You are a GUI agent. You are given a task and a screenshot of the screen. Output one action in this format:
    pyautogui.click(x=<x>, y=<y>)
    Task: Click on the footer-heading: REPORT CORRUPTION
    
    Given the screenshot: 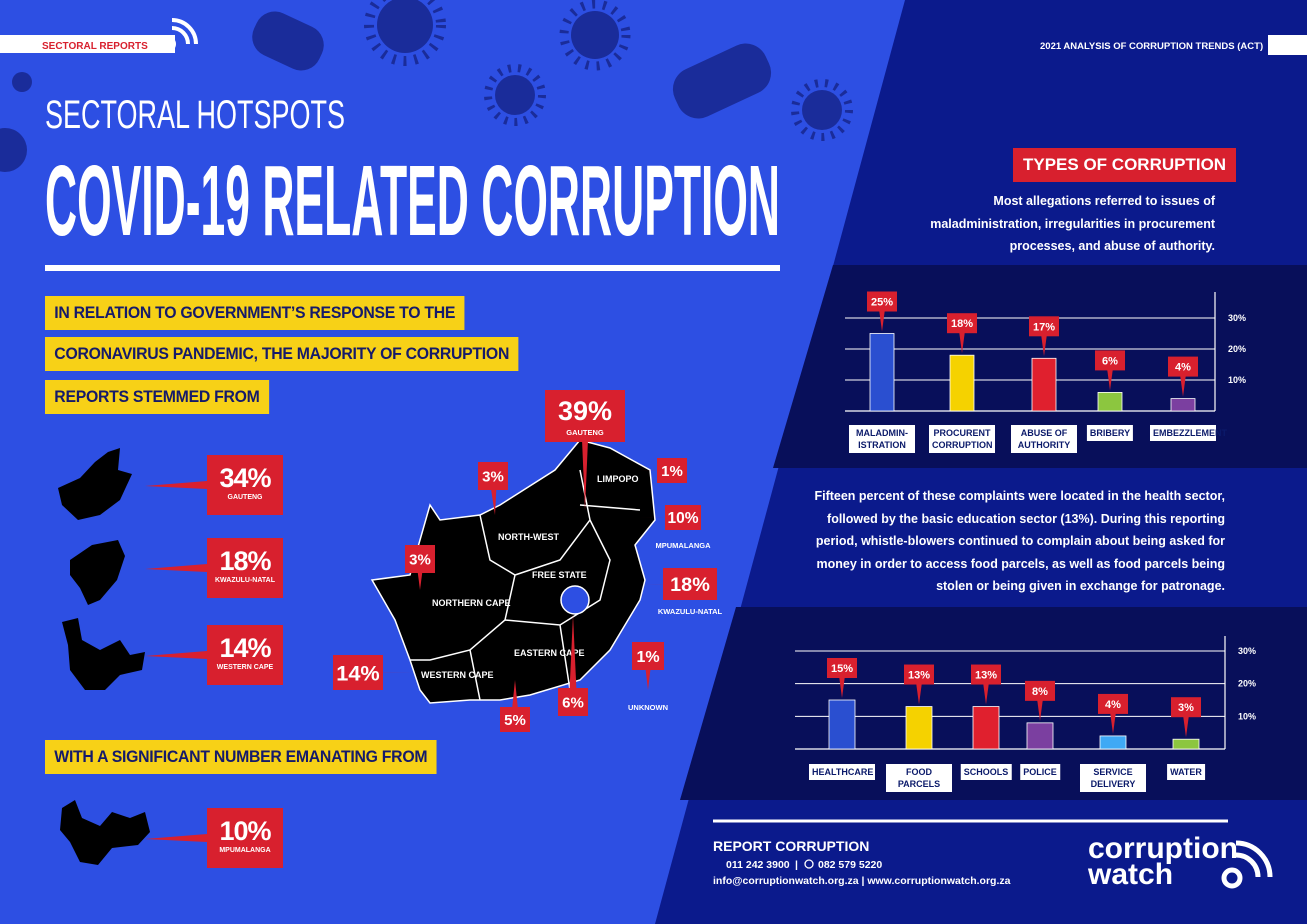 What is the action you would take?
    pyautogui.click(x=791, y=846)
    